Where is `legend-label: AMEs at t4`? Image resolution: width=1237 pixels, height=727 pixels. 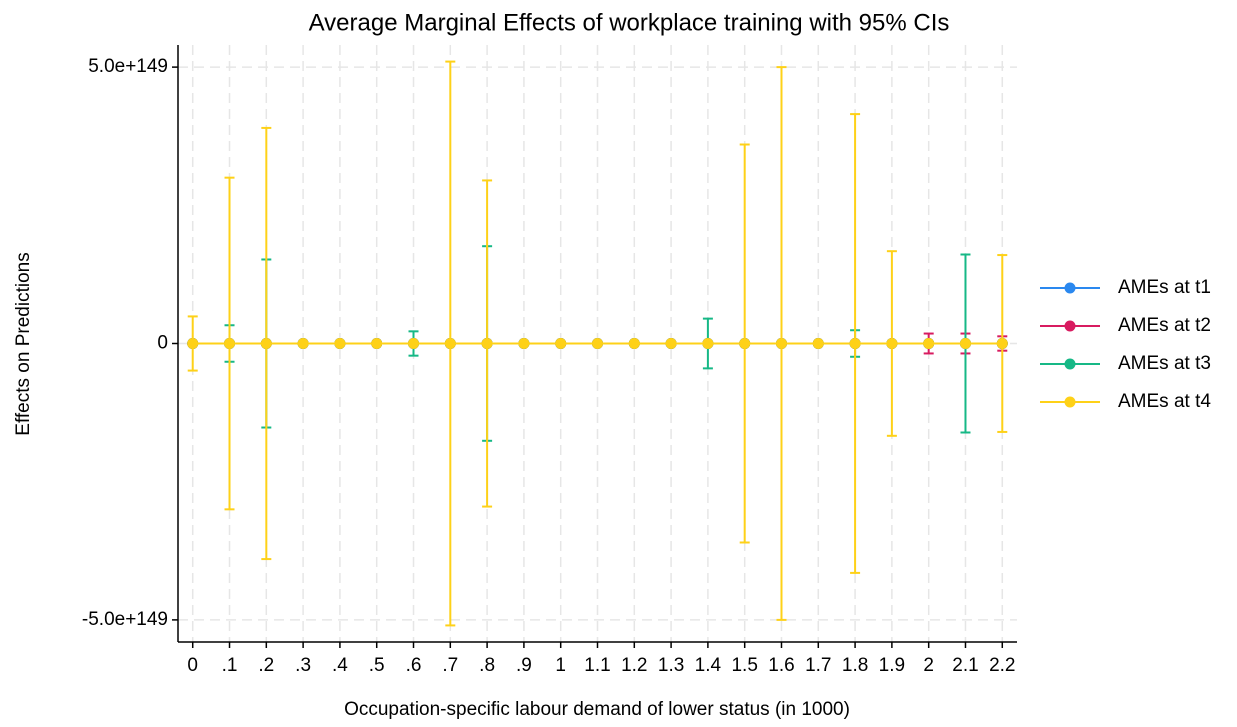 legend-label: AMEs at t4 is located at coordinates (1164, 401).